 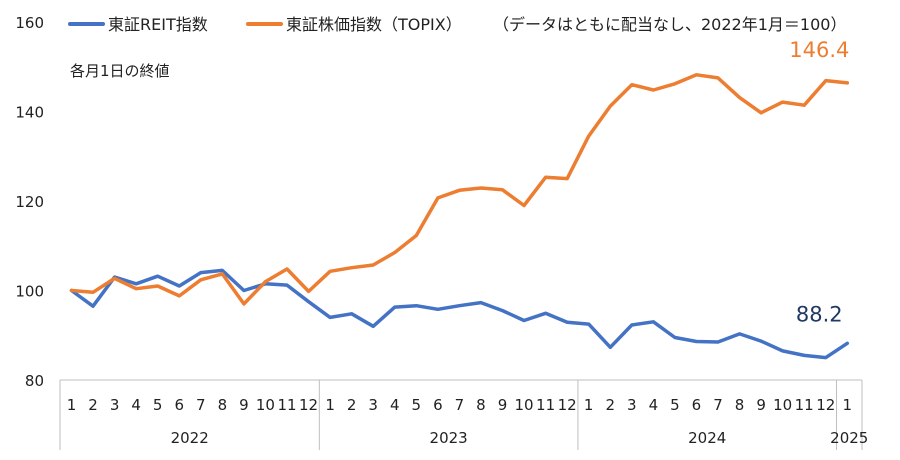 What do you see at coordinates (29, 292) in the screenshot?
I see `y-tick-label: 100` at bounding box center [29, 292].